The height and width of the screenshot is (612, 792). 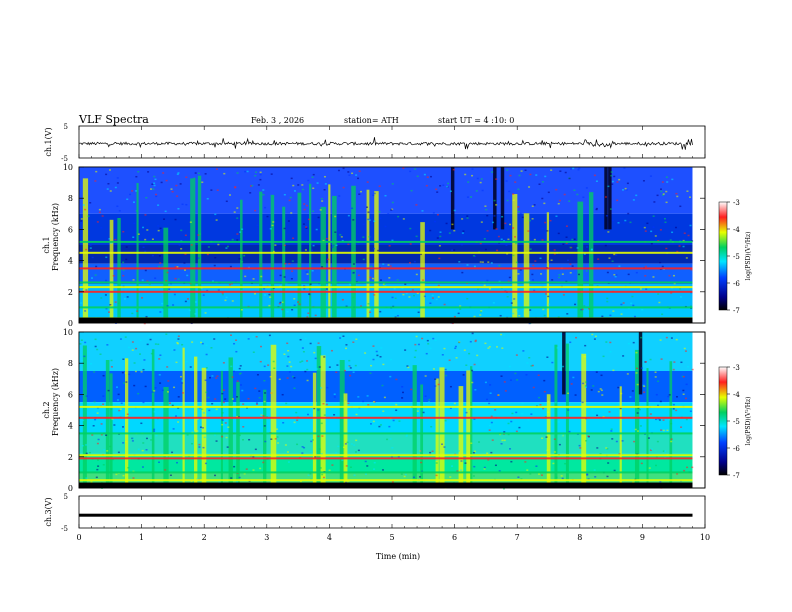 I want to click on ch3-ylabel: ch.3(V), so click(x=48, y=511).